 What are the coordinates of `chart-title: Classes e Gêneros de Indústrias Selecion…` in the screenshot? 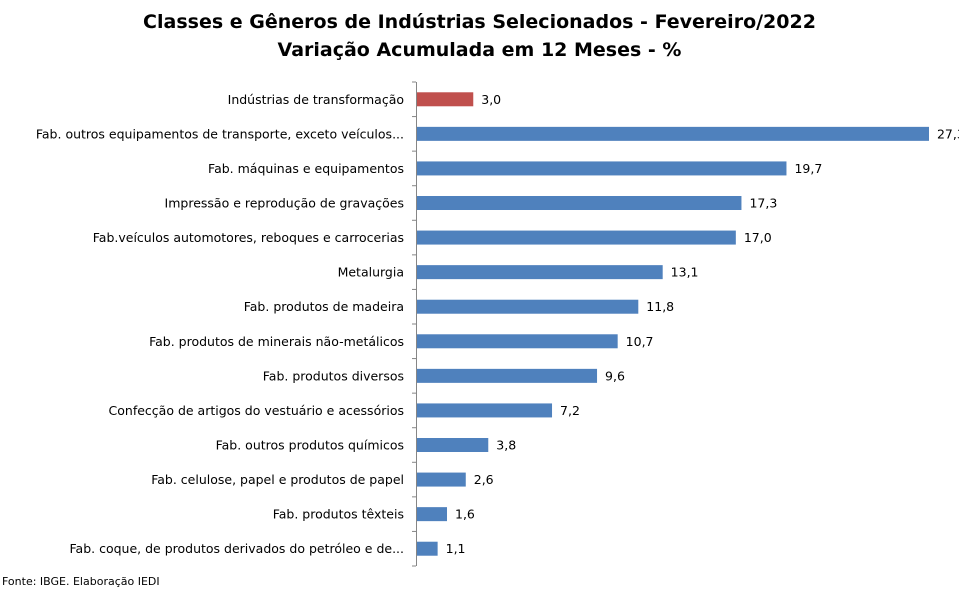 It's located at (479, 36).